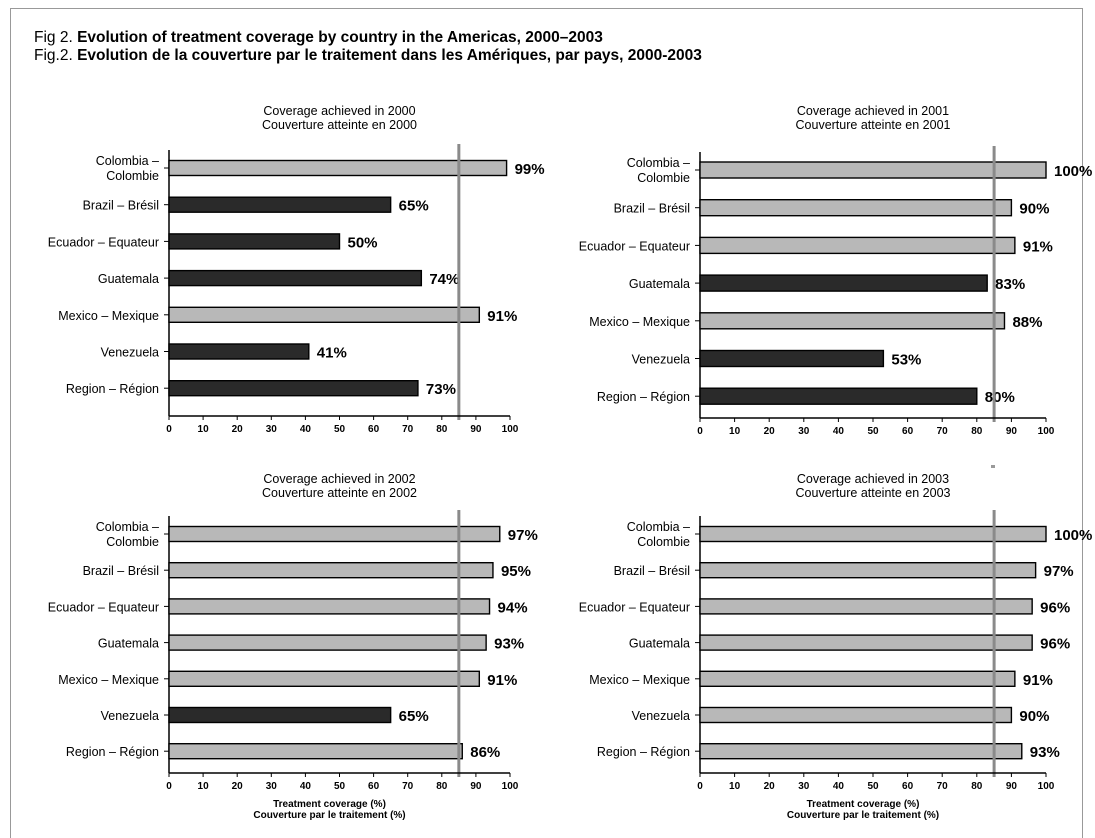 This screenshot has height=838, width=1095. Describe the element at coordinates (906, 360) in the screenshot. I see `value-label: 53%` at that location.